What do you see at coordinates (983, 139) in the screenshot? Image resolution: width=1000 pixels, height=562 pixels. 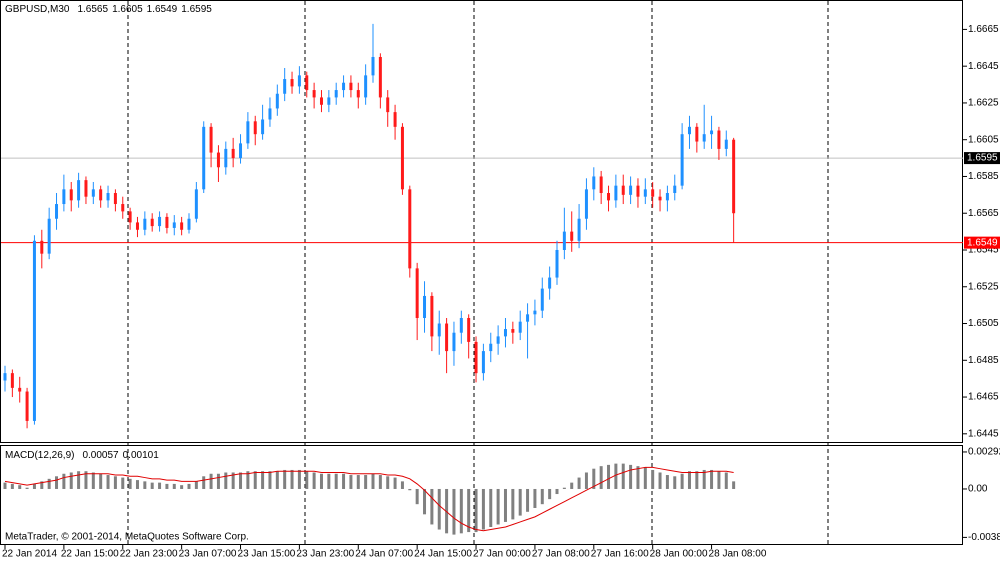 I see `y-tick-label: 1.6605` at bounding box center [983, 139].